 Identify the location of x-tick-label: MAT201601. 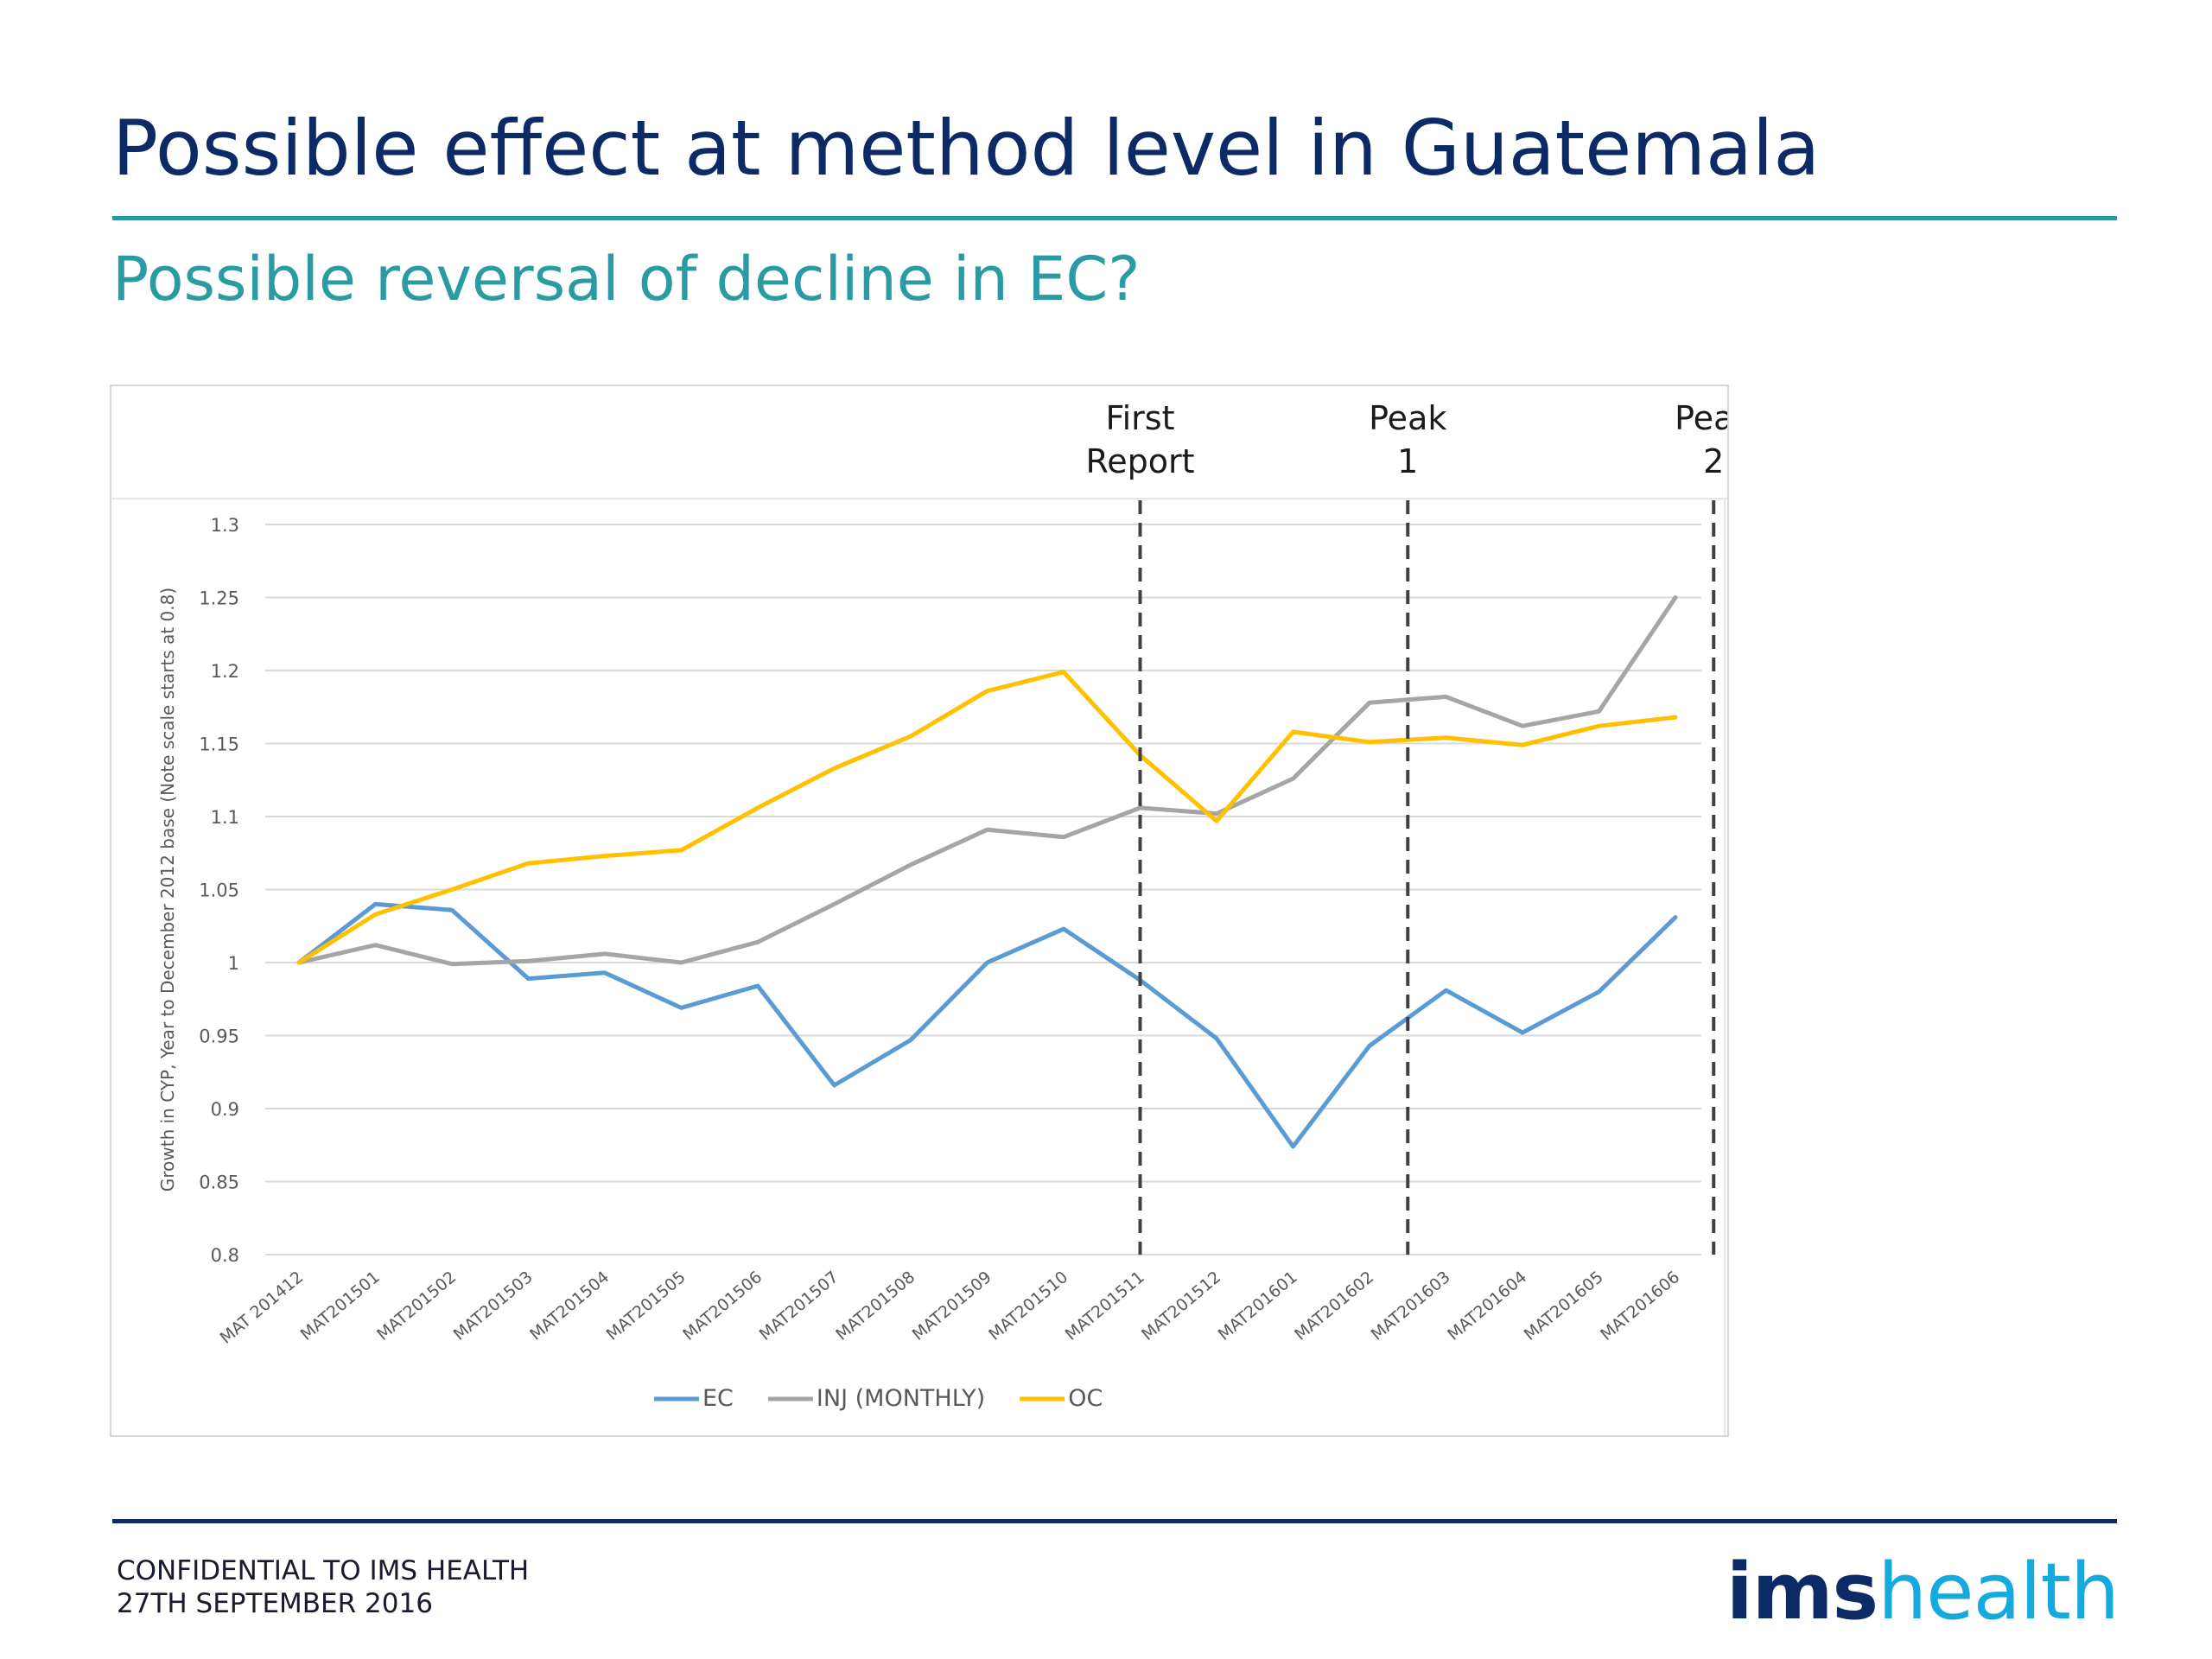
(1258, 1306).